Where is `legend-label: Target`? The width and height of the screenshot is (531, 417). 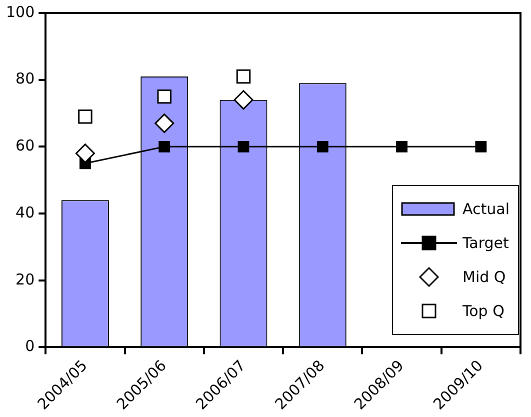 legend-label: Target is located at coordinates (485, 243).